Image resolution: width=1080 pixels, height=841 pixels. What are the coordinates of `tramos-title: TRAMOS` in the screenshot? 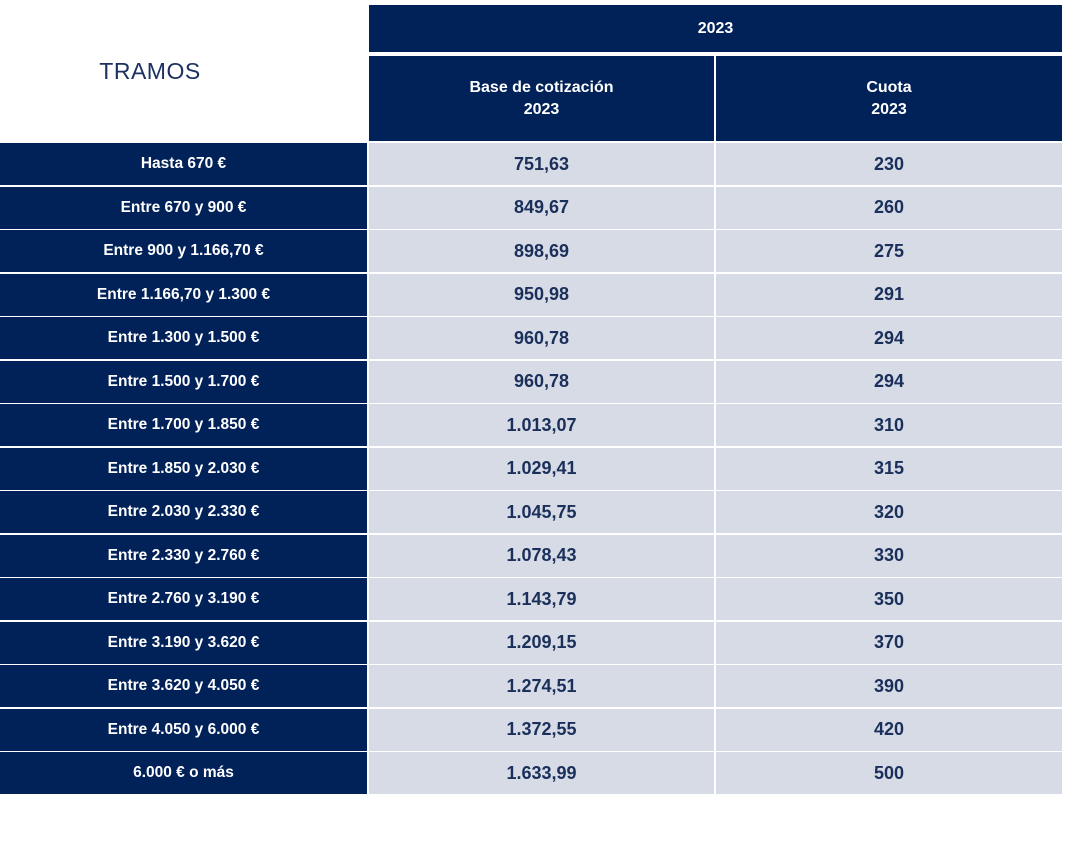 It's located at (150, 71).